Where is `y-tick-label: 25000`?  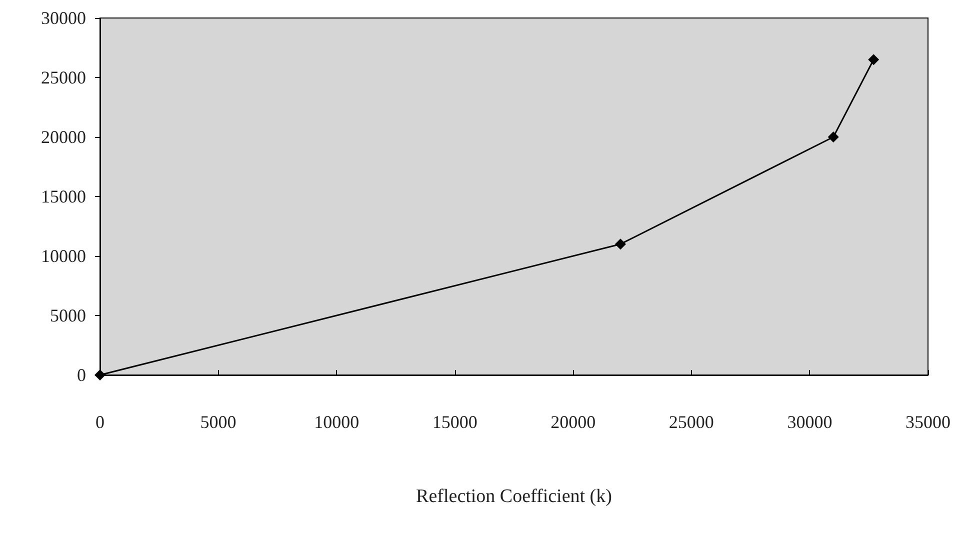 y-tick-label: 25000 is located at coordinates (63, 78).